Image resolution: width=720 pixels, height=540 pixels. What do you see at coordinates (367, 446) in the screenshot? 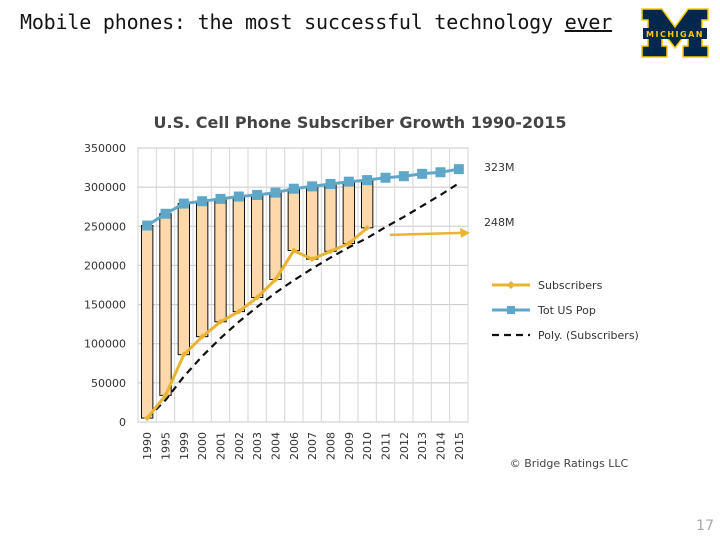
I see `x-tick-label: 2010` at bounding box center [367, 446].